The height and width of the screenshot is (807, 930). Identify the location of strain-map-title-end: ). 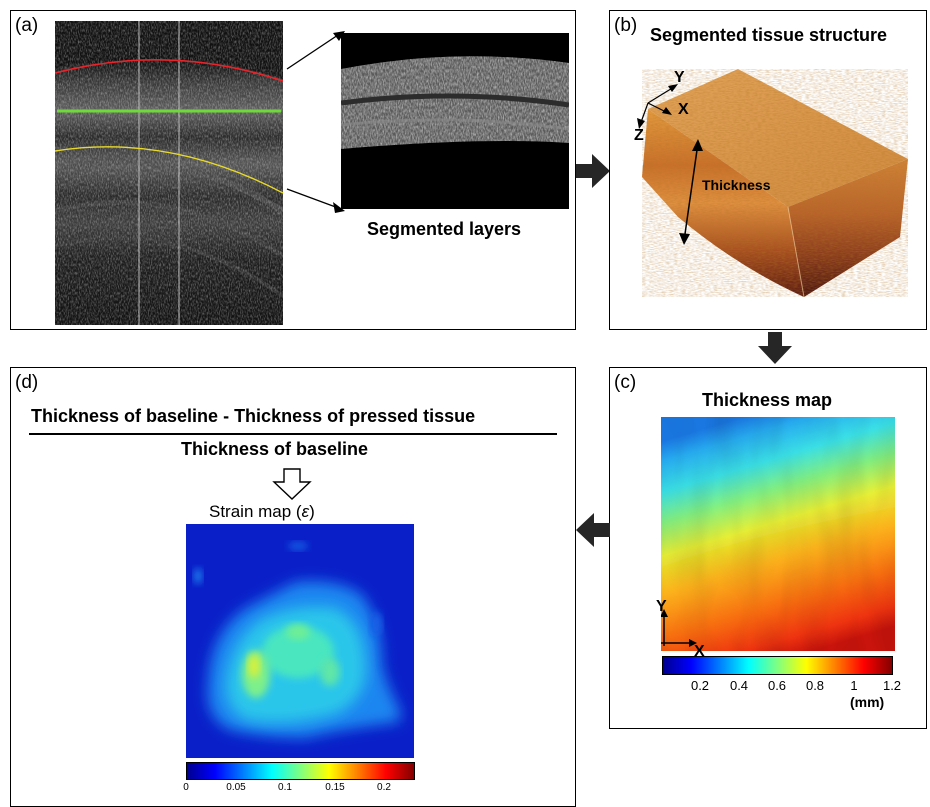
(312, 511).